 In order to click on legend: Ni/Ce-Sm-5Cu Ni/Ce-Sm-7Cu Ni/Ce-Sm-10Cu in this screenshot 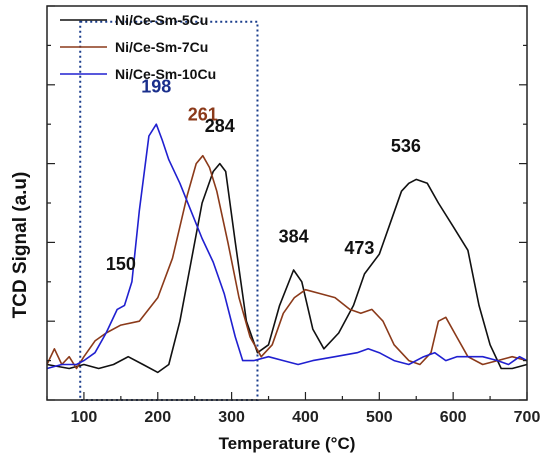, I will do `click(138, 47)`.